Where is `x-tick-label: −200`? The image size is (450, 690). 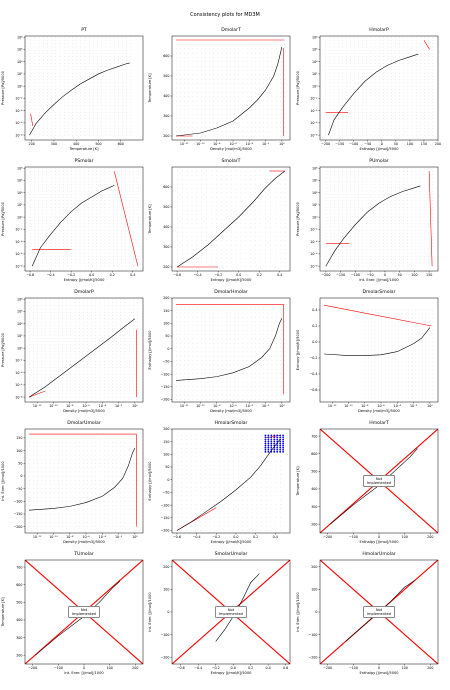
x-tick-label: −200 is located at coordinates (327, 537).